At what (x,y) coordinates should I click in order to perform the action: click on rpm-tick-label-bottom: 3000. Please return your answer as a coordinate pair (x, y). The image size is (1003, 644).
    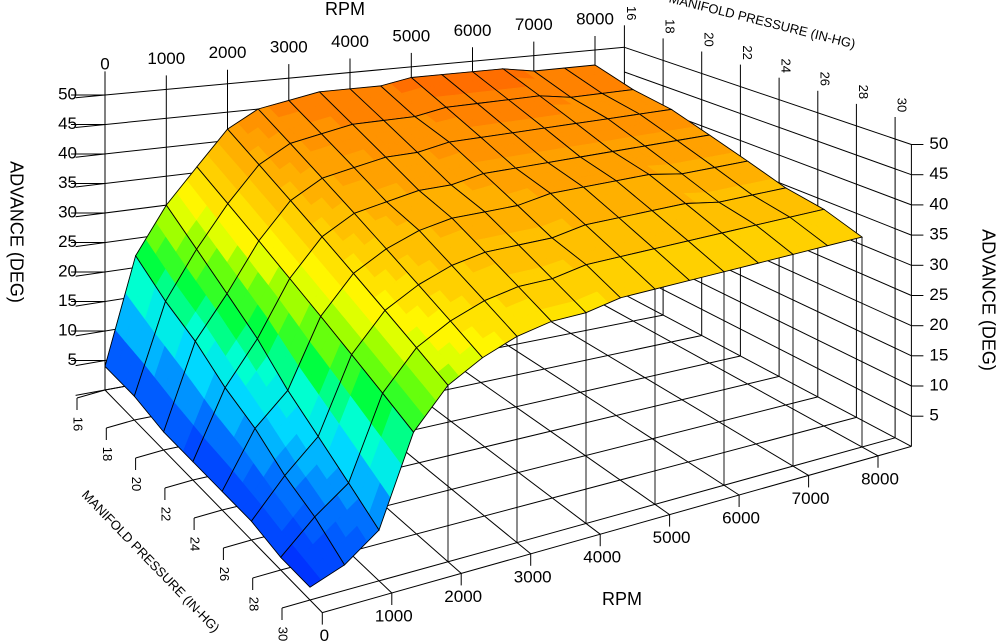
    Looking at the image, I should click on (533, 576).